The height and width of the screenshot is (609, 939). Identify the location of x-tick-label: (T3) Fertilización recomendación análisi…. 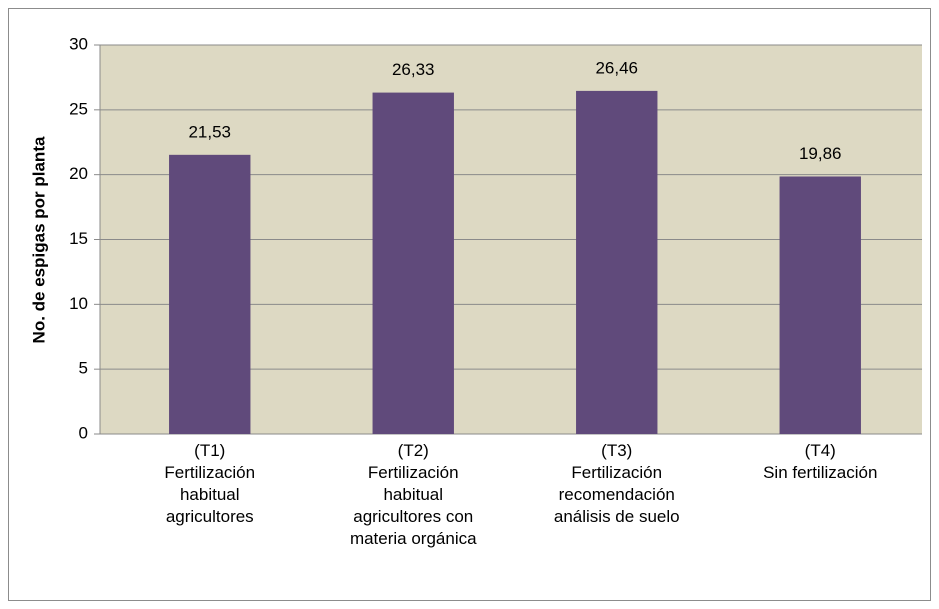
(616, 483).